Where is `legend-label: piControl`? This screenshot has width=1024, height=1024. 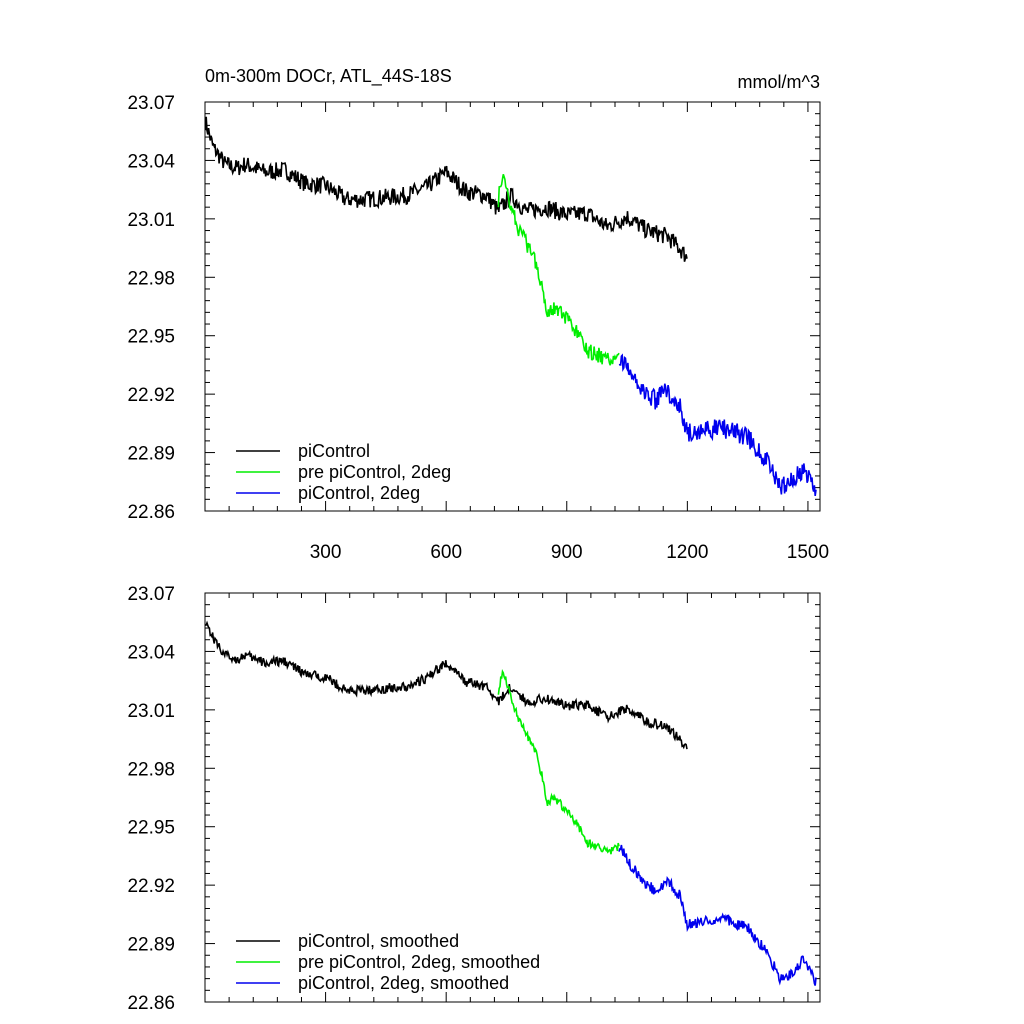 legend-label: piControl is located at coordinates (334, 451).